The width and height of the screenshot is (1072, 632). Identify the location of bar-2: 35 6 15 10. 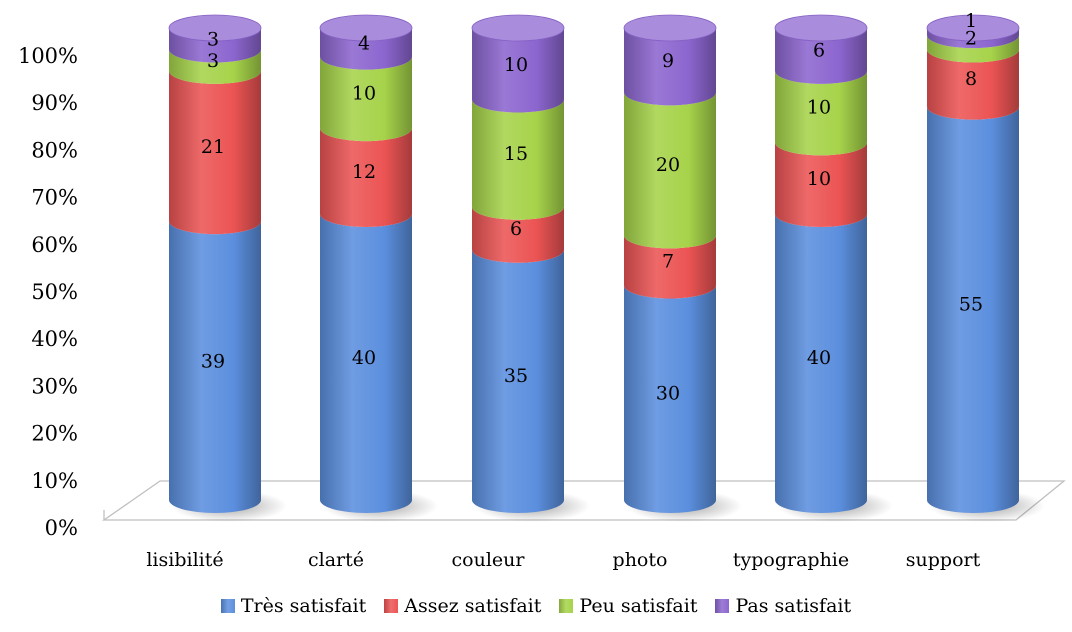
(530, 268).